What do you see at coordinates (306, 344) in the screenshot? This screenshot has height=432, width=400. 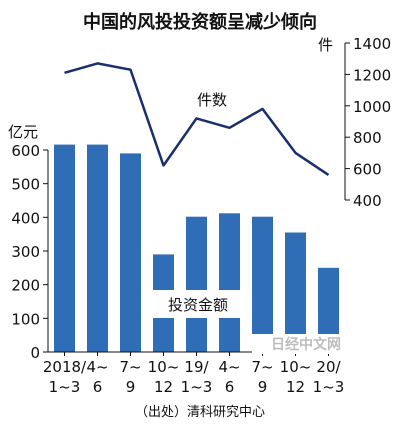 I see `watermark: 日经中文网` at bounding box center [306, 344].